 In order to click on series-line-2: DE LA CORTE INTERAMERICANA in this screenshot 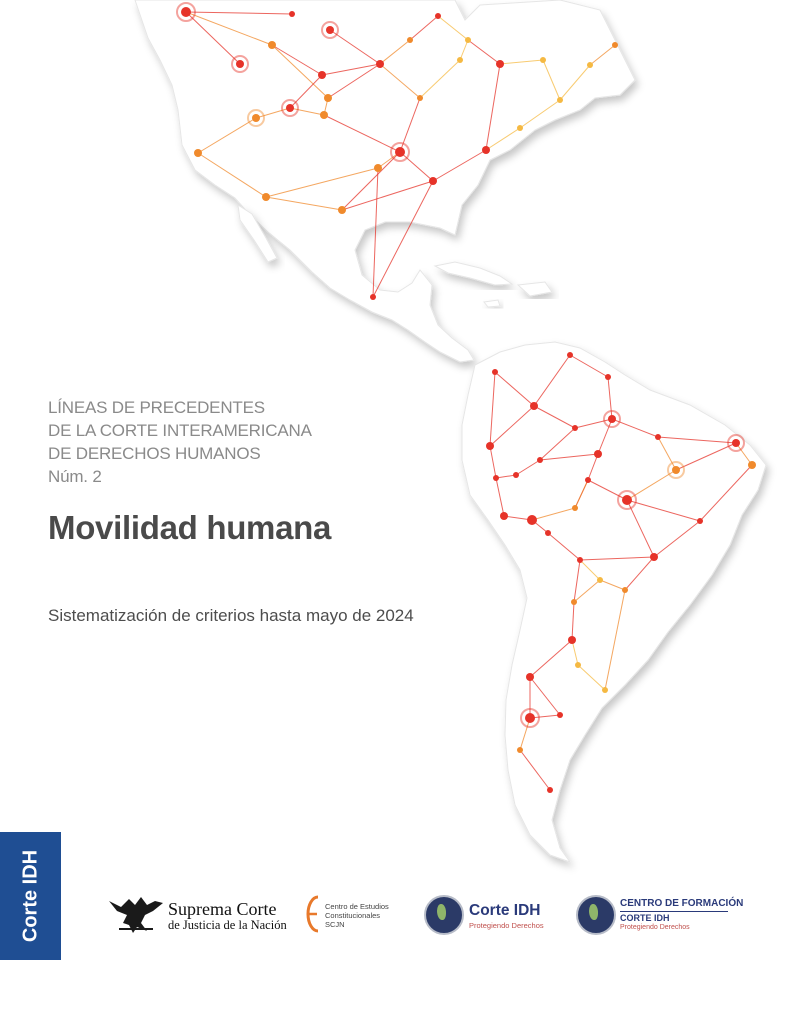, I will do `click(180, 430)`.